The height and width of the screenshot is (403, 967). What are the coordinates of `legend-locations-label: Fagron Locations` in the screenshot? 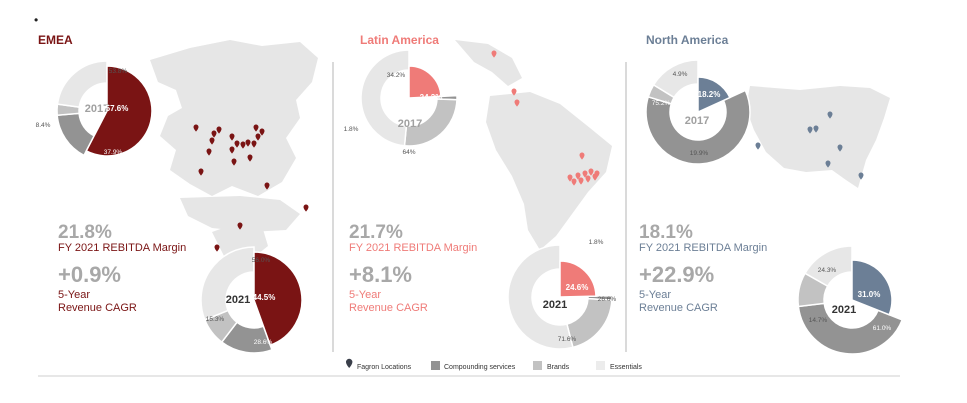 It's located at (384, 367).